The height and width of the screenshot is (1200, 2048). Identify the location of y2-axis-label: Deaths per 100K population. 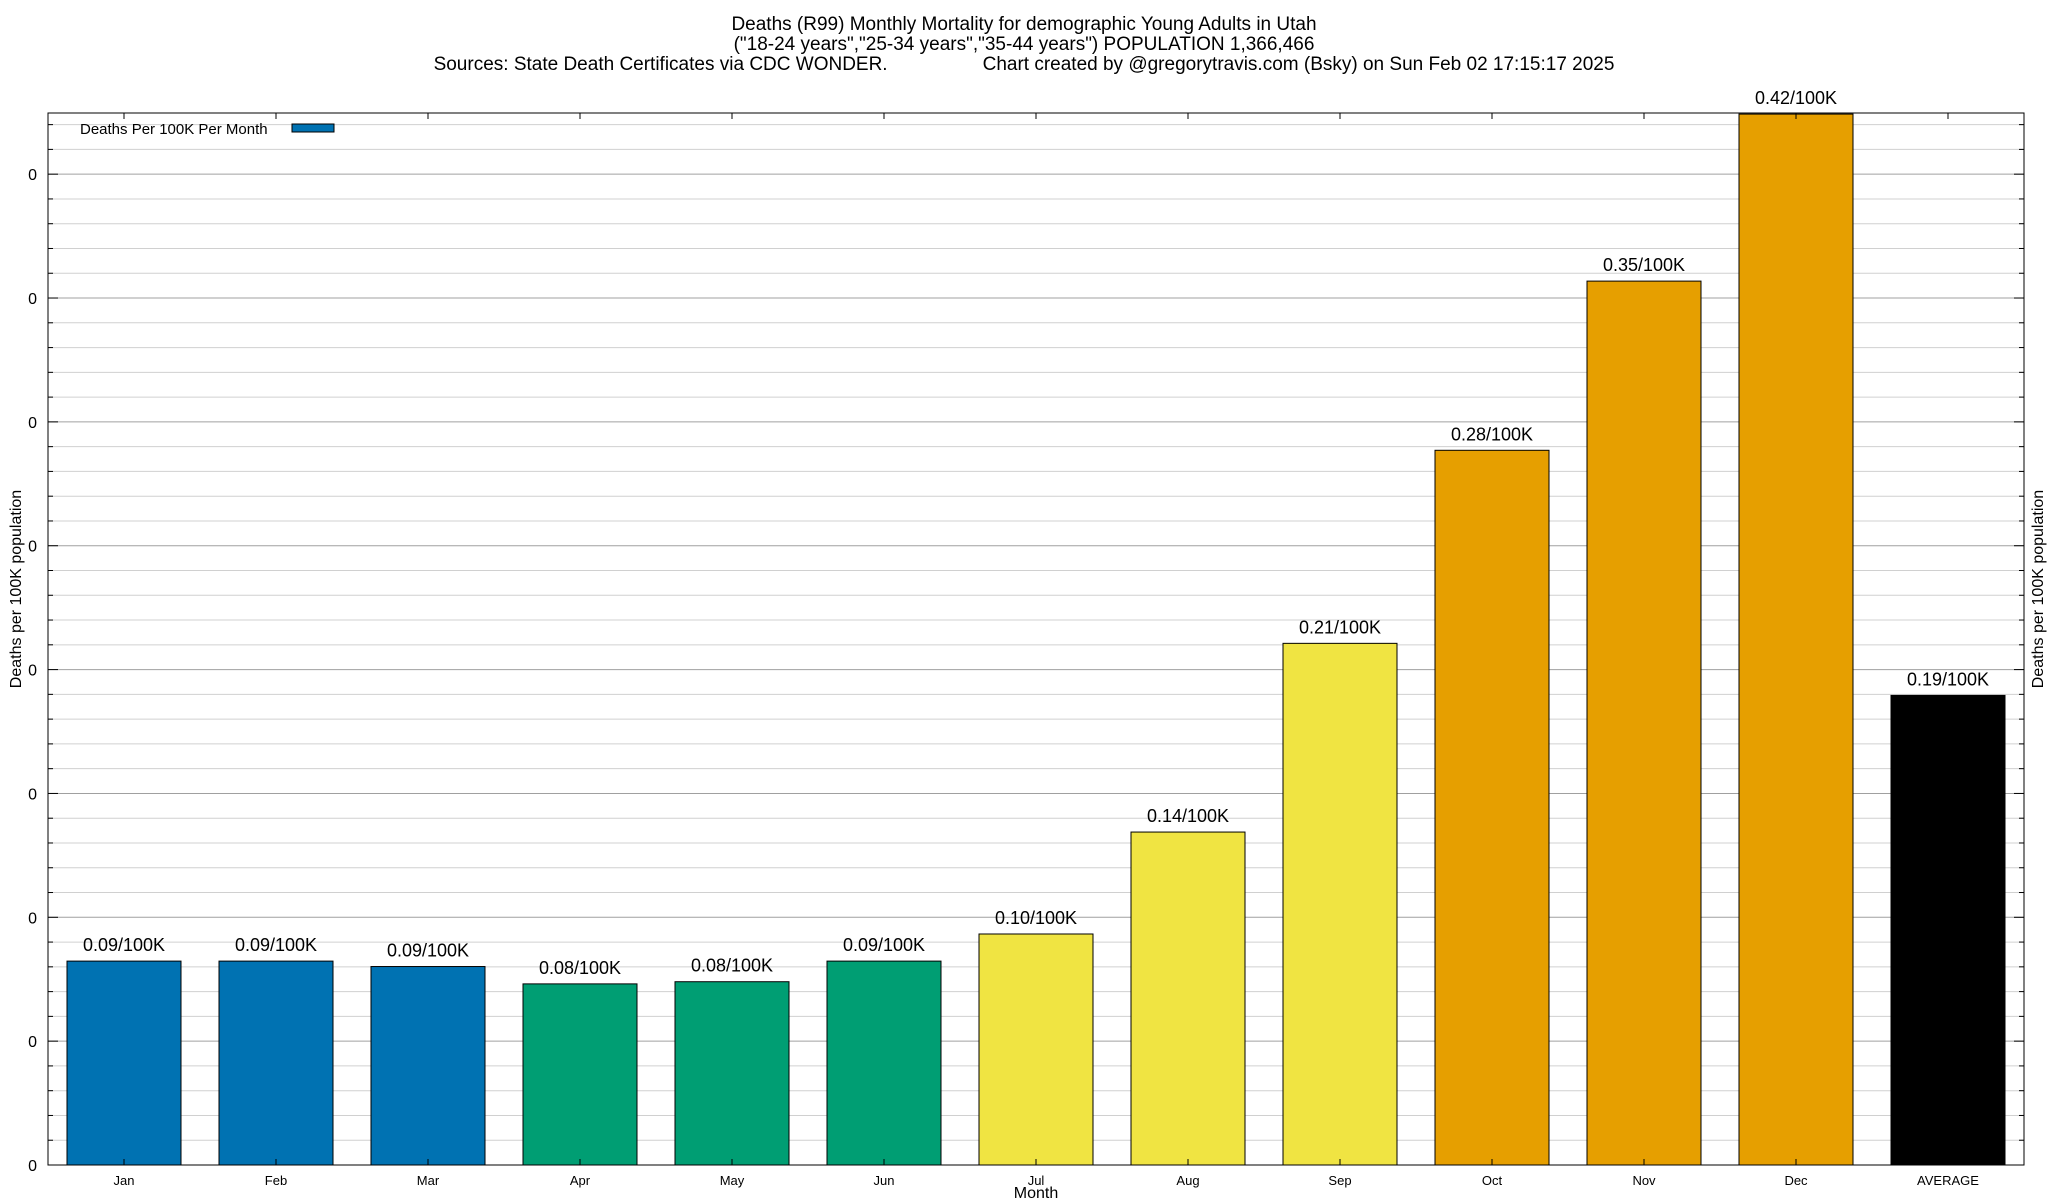
(2038, 589).